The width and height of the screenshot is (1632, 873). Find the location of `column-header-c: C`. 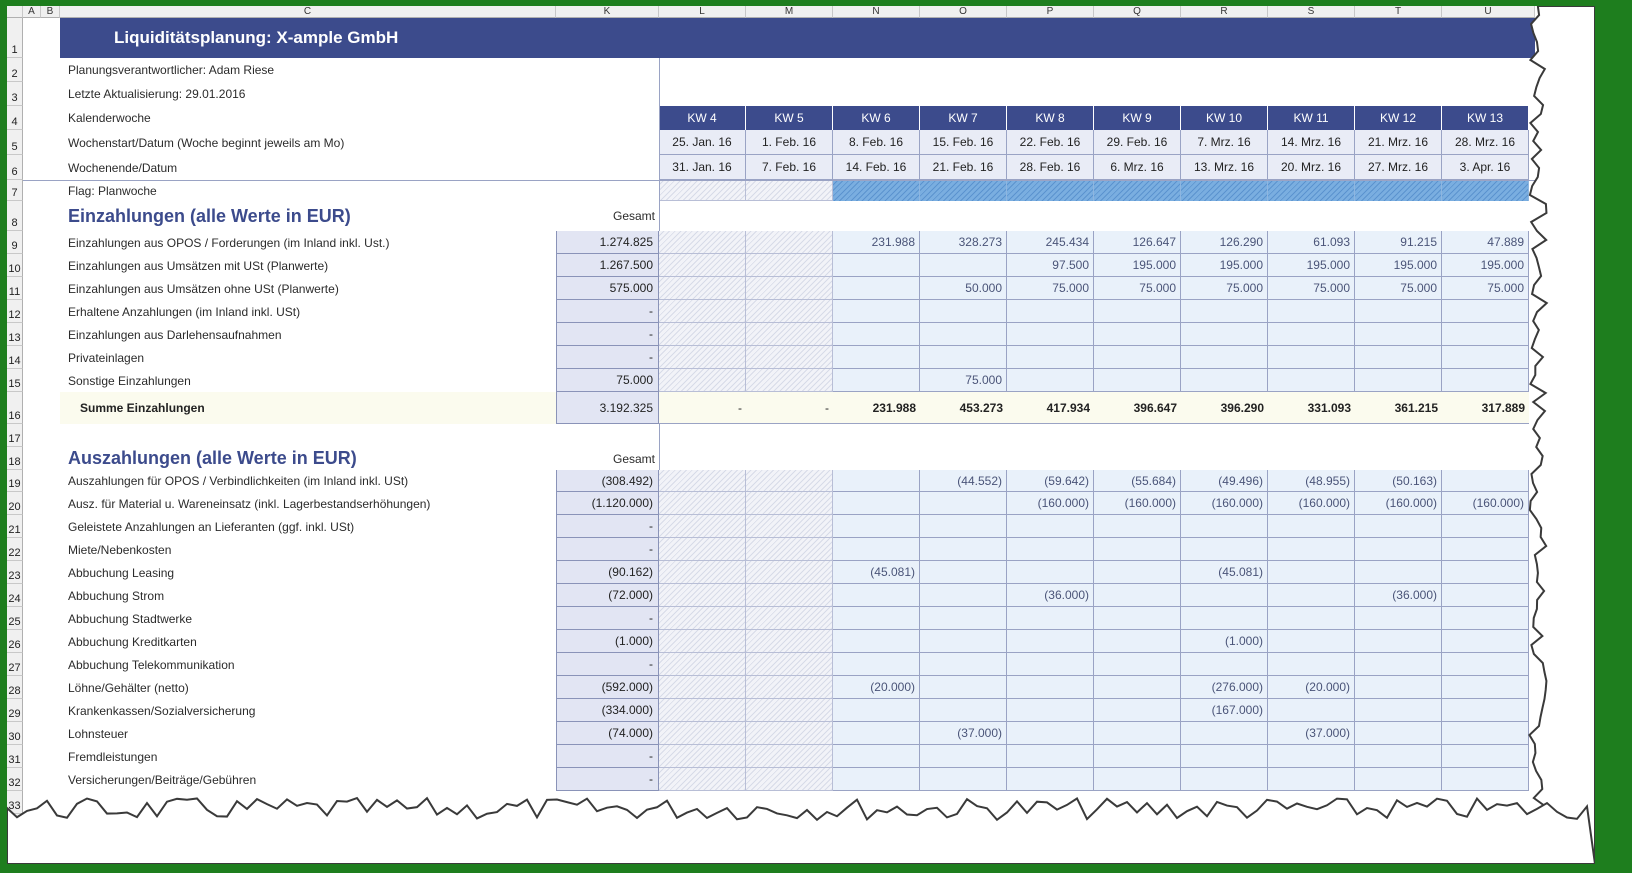

column-header-c: C is located at coordinates (308, 12).